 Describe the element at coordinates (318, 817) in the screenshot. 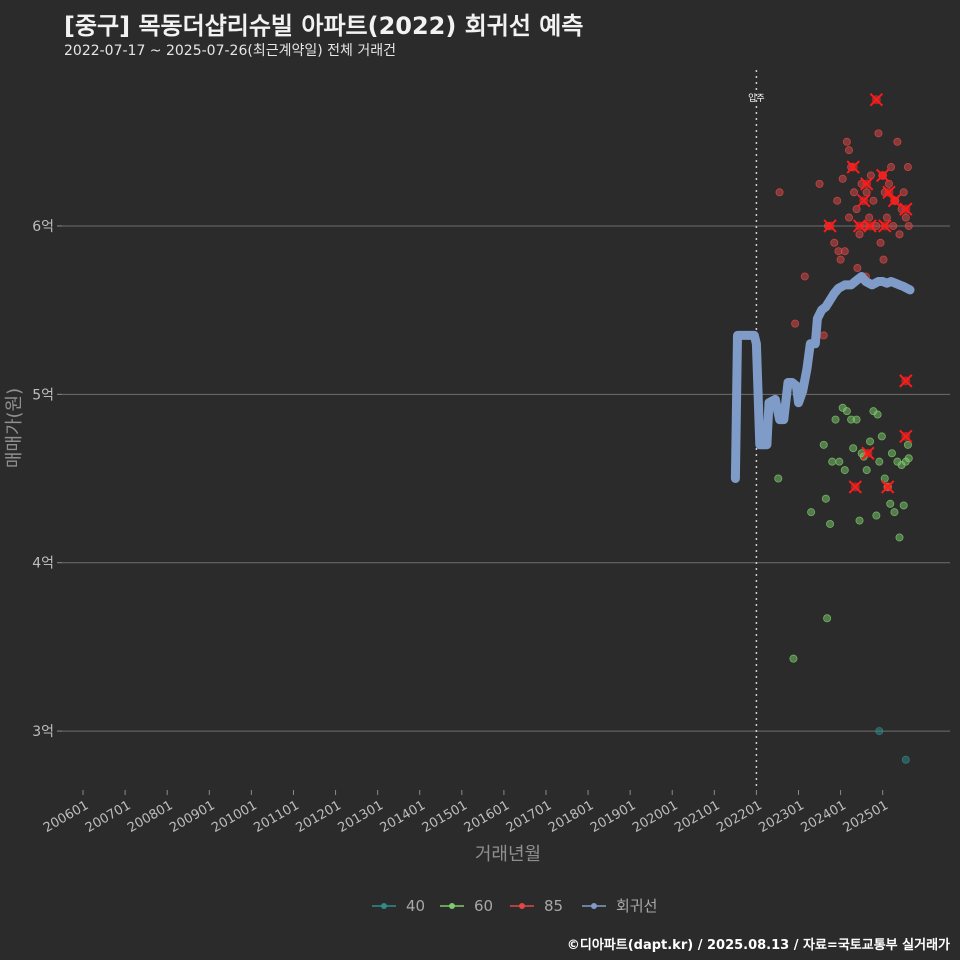

I see `x-tick-label: 201201` at that location.